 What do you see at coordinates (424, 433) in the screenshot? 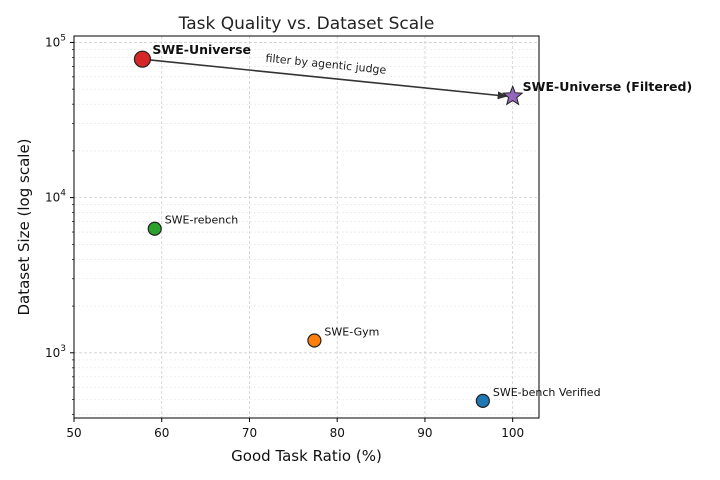
I see `x-tick-label: 90` at bounding box center [424, 433].